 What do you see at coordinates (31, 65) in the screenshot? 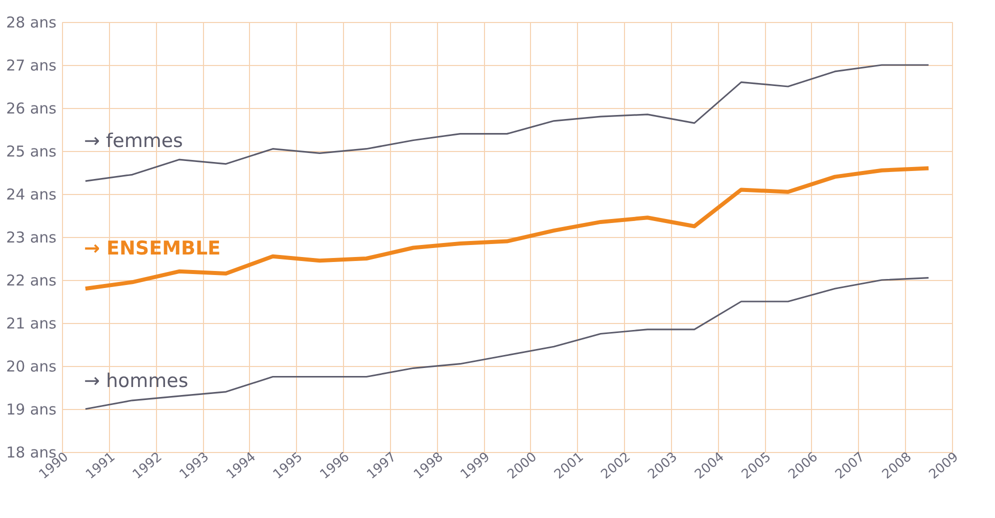
I see `y-tick-label: 27 ans` at bounding box center [31, 65].